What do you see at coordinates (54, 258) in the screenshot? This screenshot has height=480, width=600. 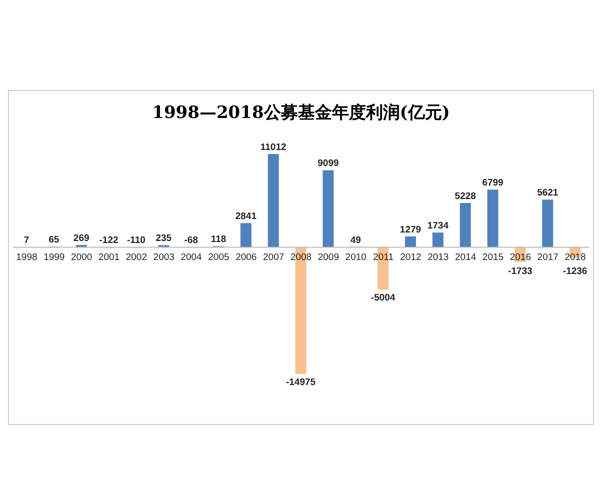 I see `x-tick-label: 1999` at bounding box center [54, 258].